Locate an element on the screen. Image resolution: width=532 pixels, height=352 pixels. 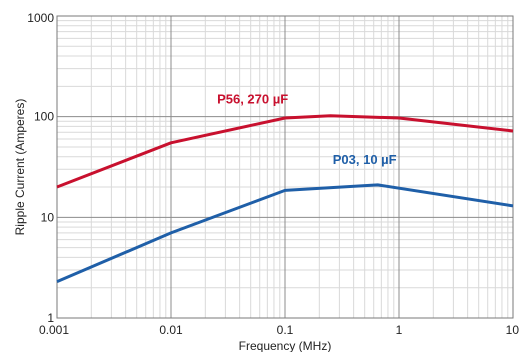
y-tick-label: 10 is located at coordinates (48, 217).